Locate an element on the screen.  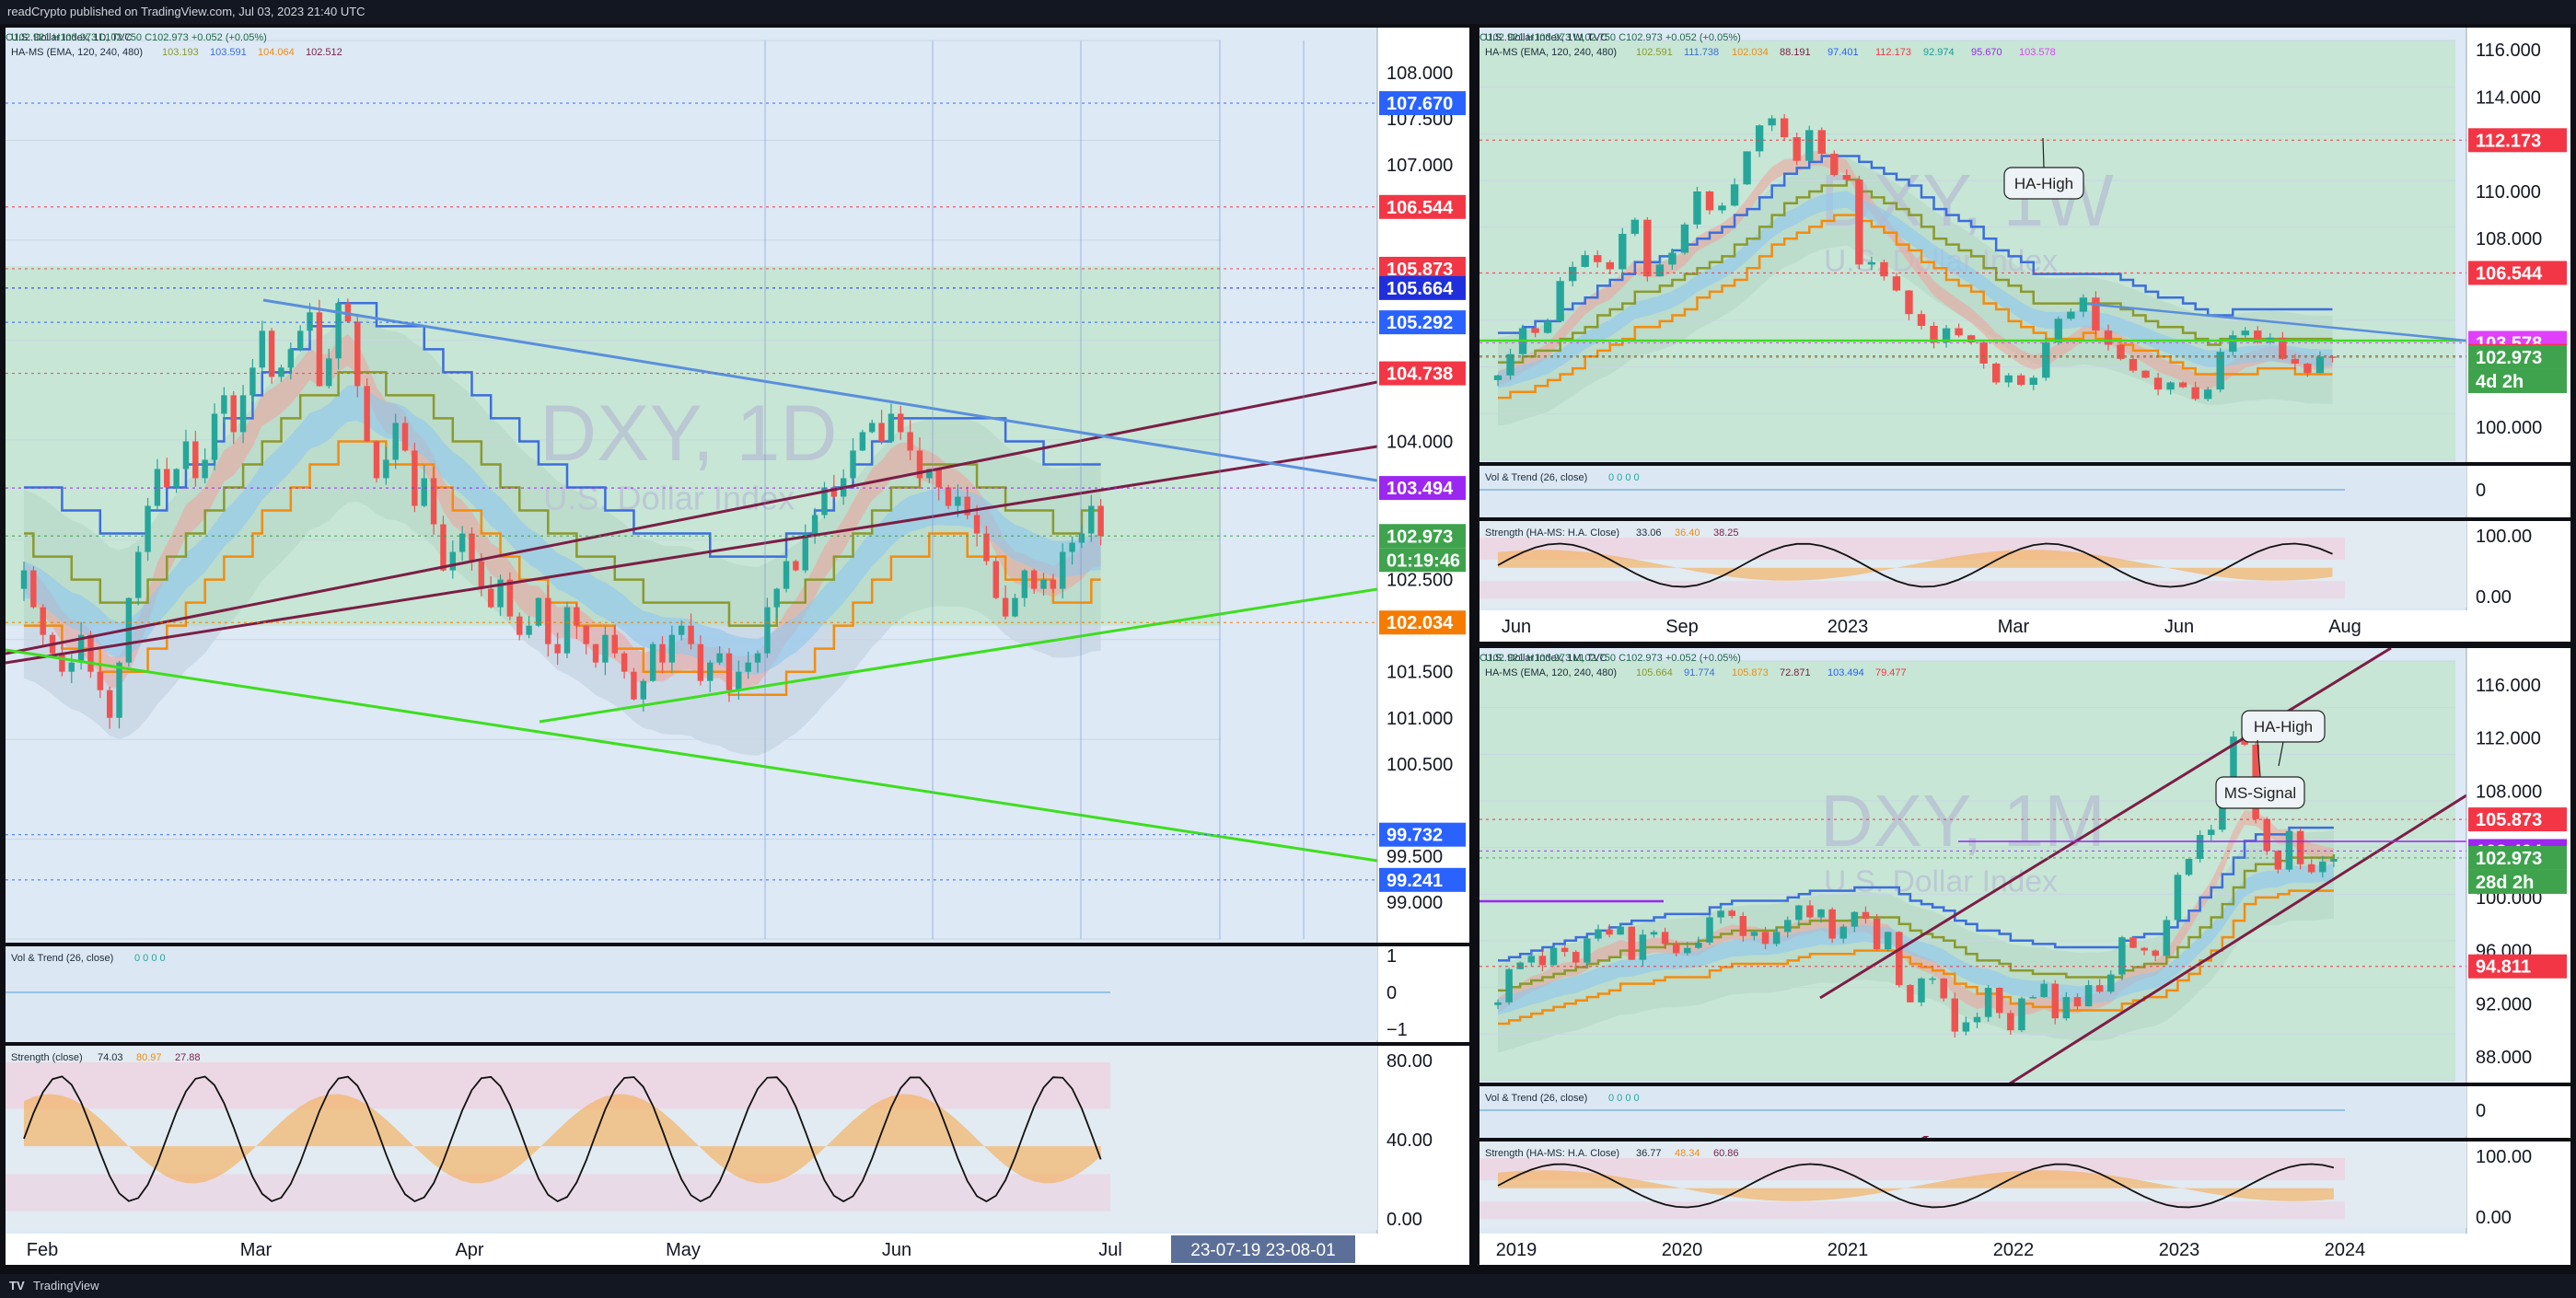
time-tick-label: 2022 is located at coordinates (2014, 1250).